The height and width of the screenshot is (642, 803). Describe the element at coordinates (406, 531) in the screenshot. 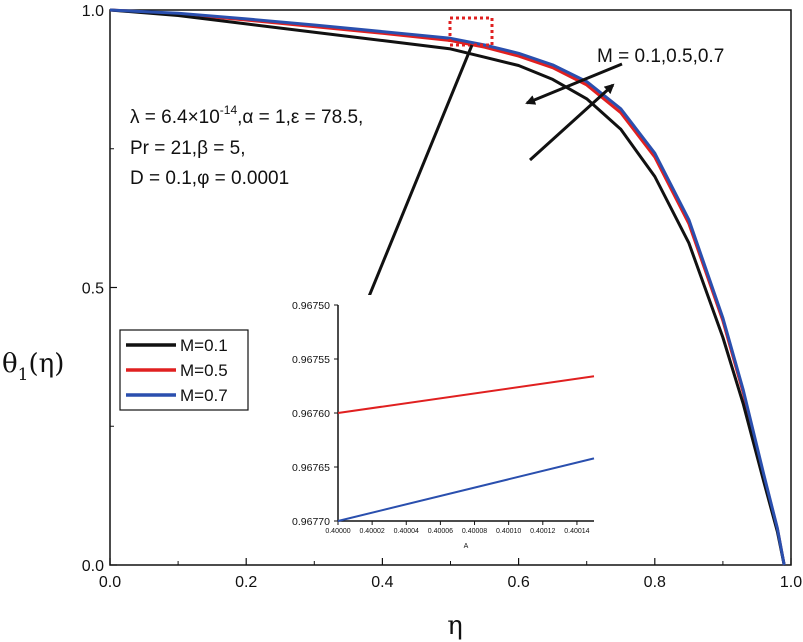

I see `inset-x-tick-label: 0.40004` at that location.